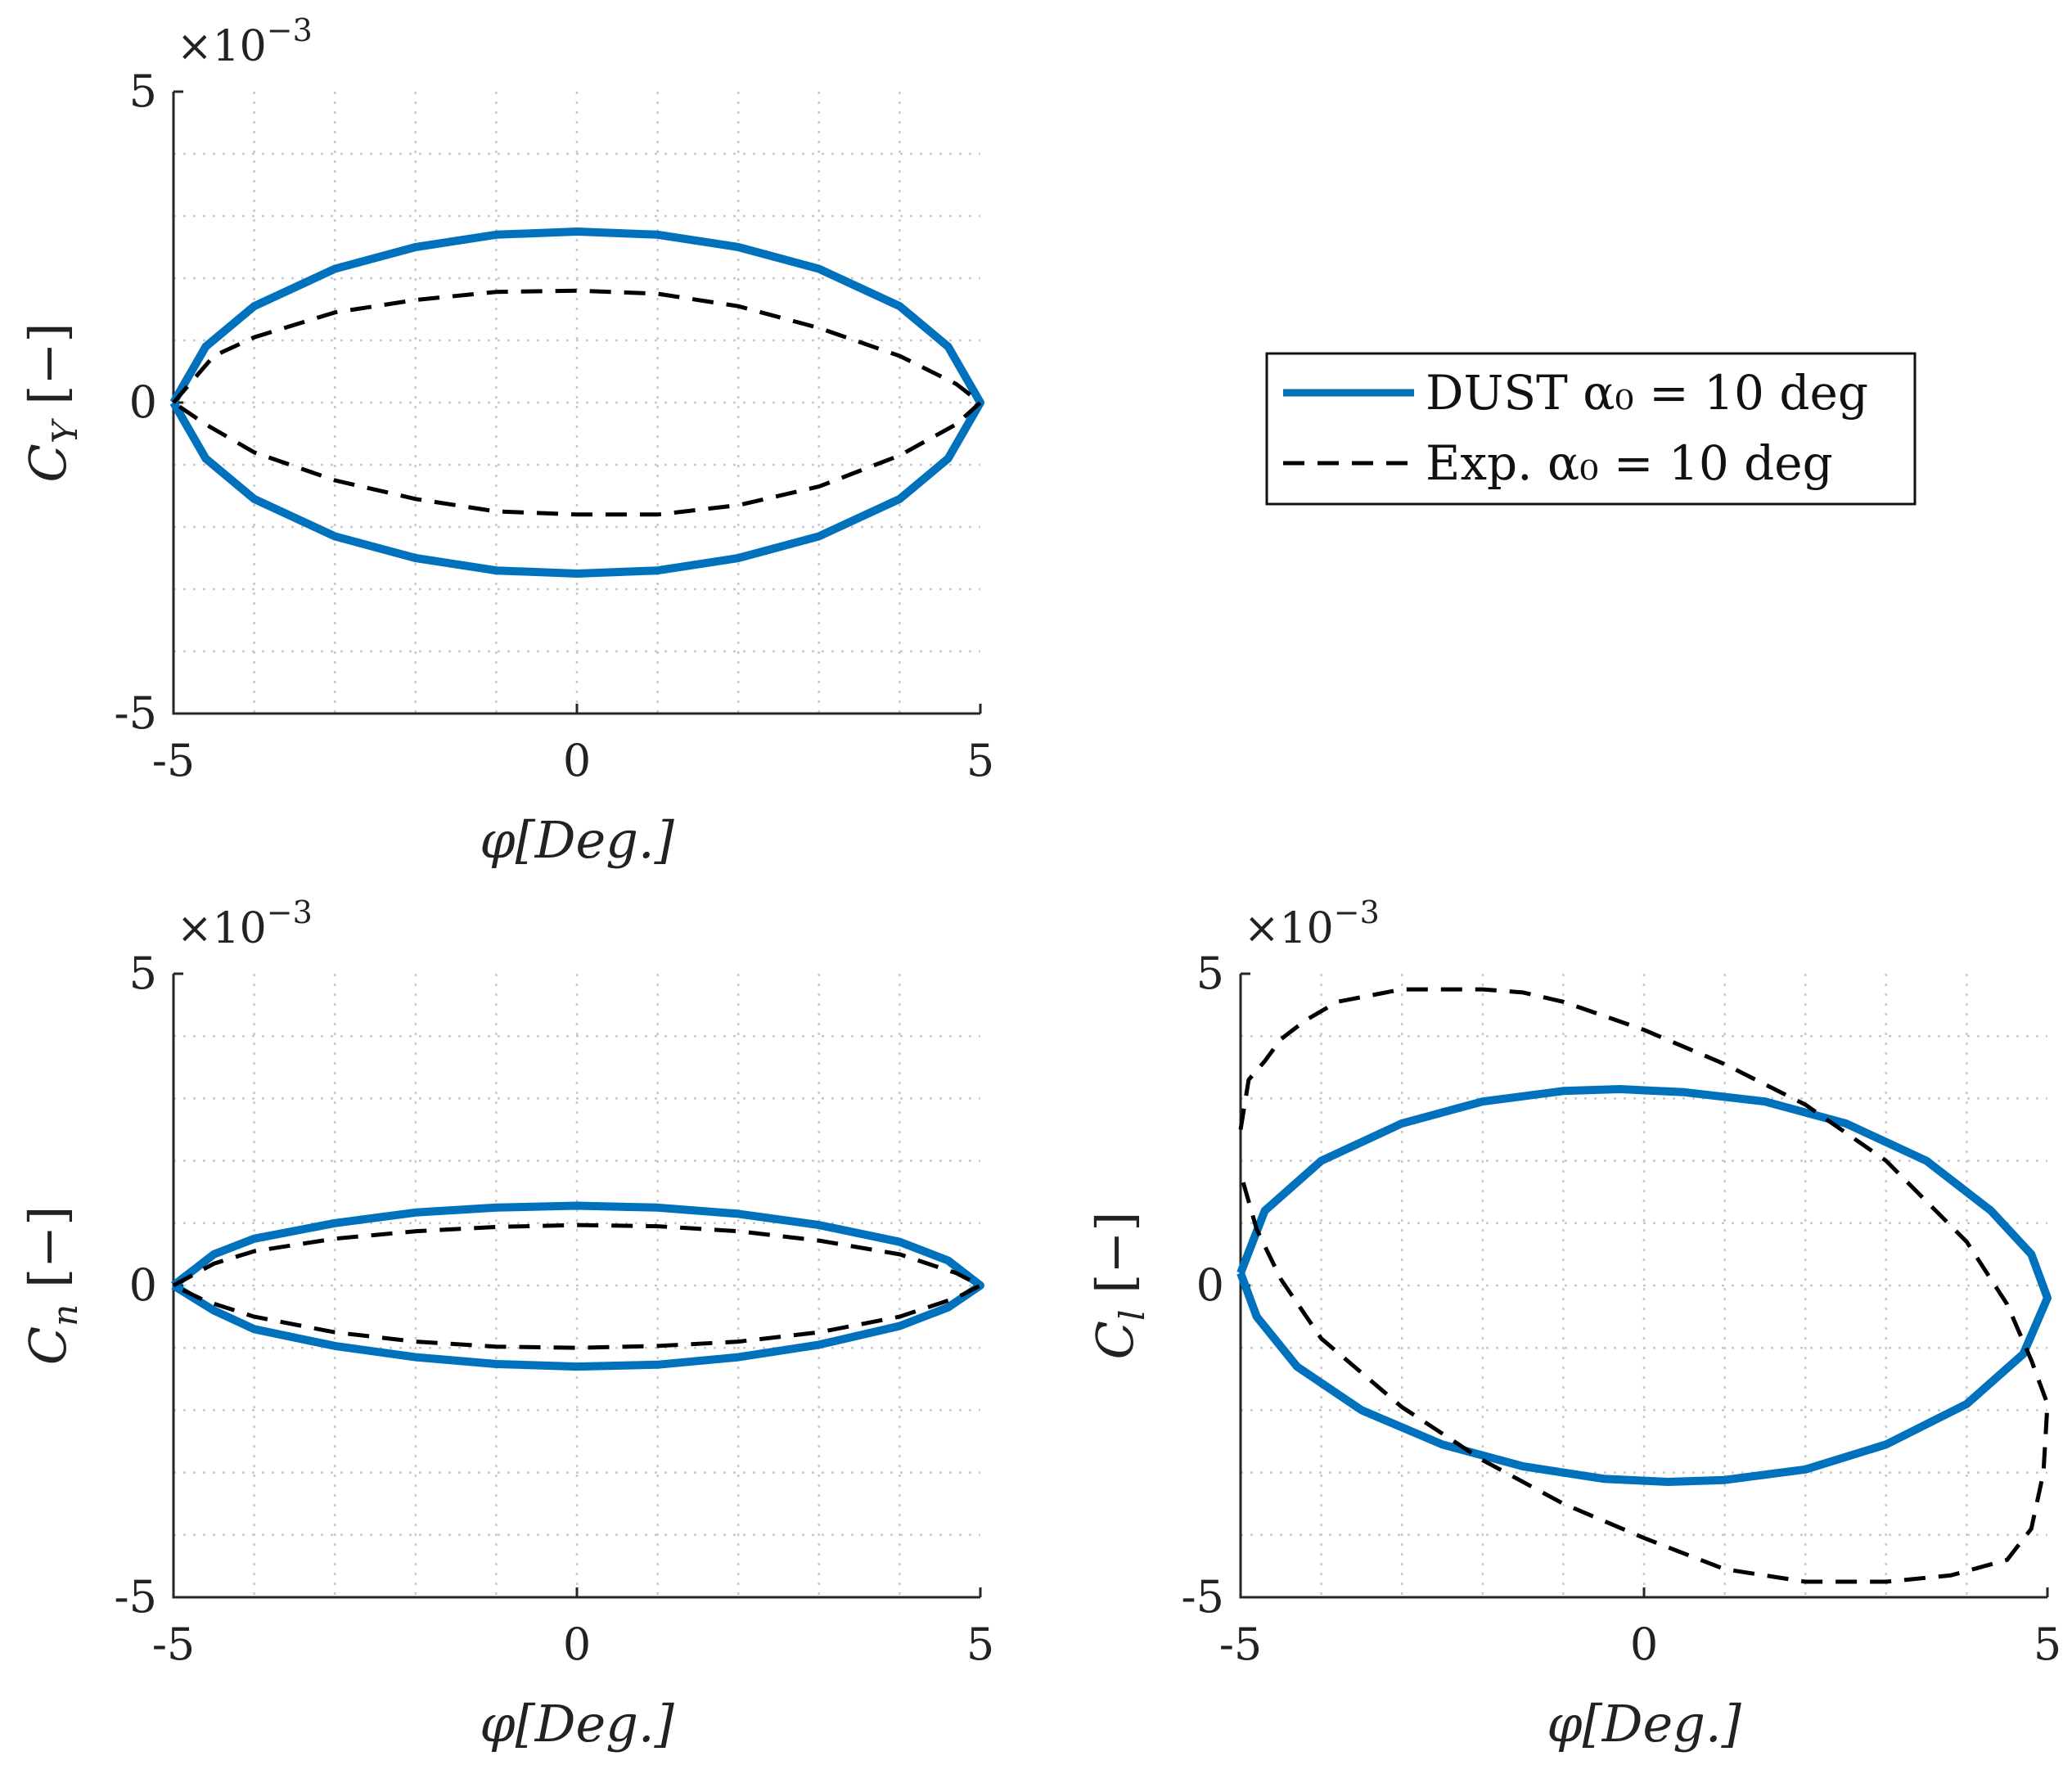 This screenshot has width=2072, height=1774. Describe the element at coordinates (1629, 463) in the screenshot. I see `legend-label-exp: Exp. α₀ = 10 deg` at that location.